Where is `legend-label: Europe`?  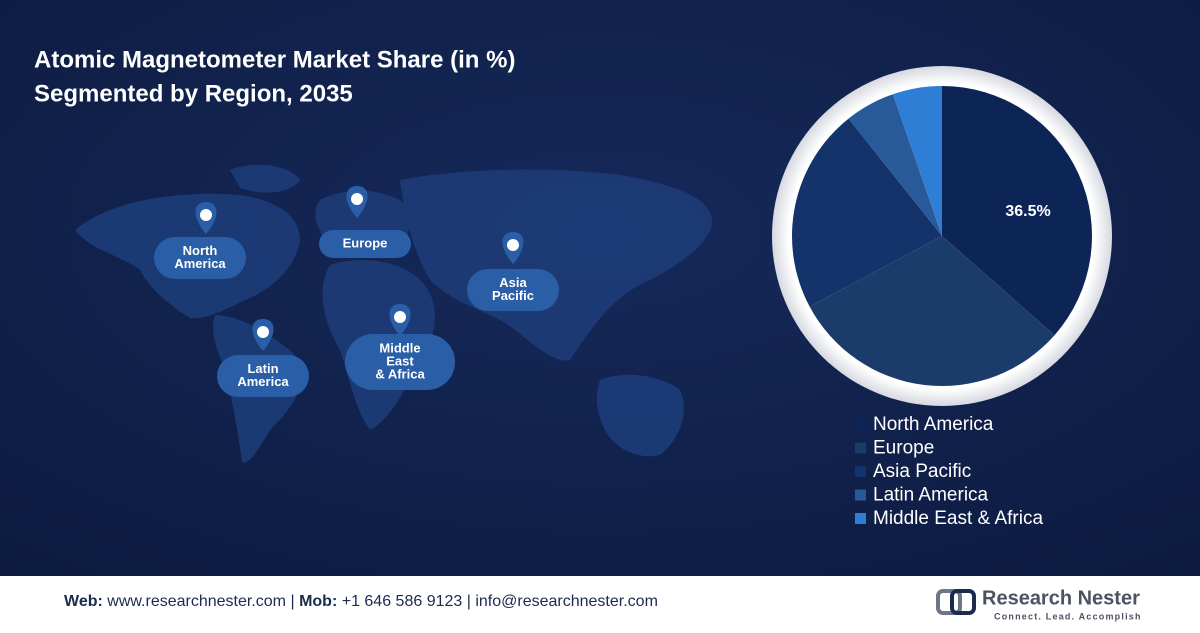
legend-label: Europe is located at coordinates (903, 448).